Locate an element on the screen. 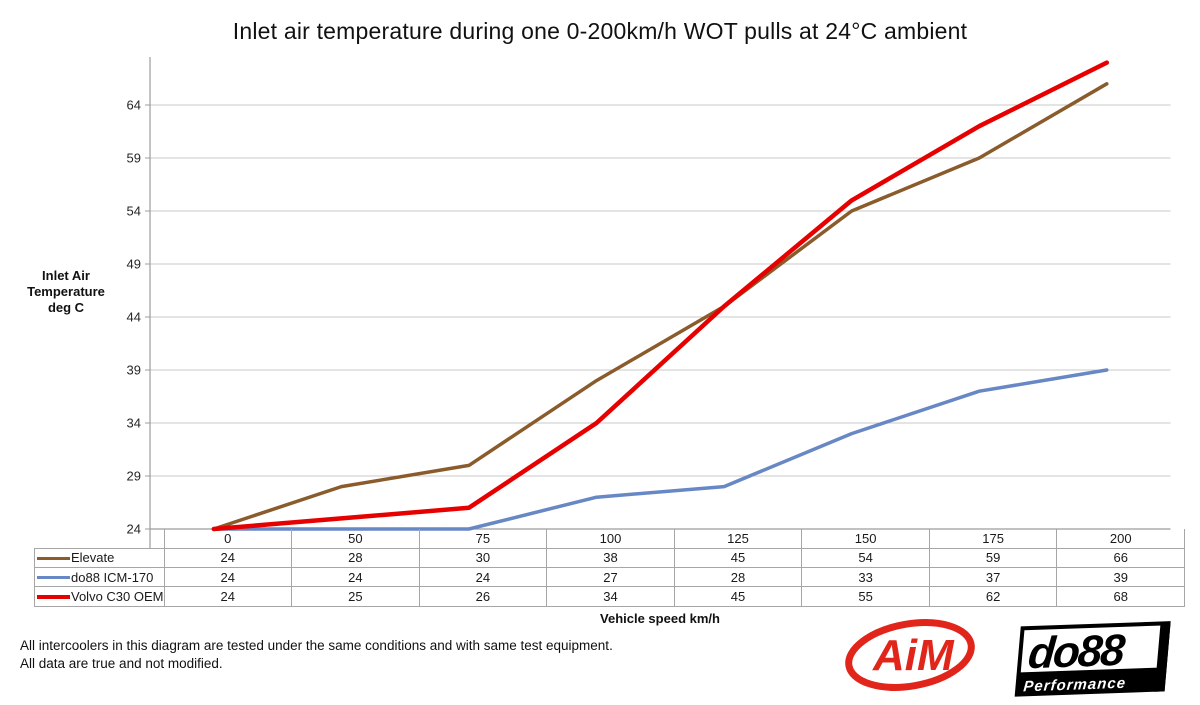 This screenshot has height=705, width=1200. legend-cell: do88 ICM-170 is located at coordinates (99, 577).